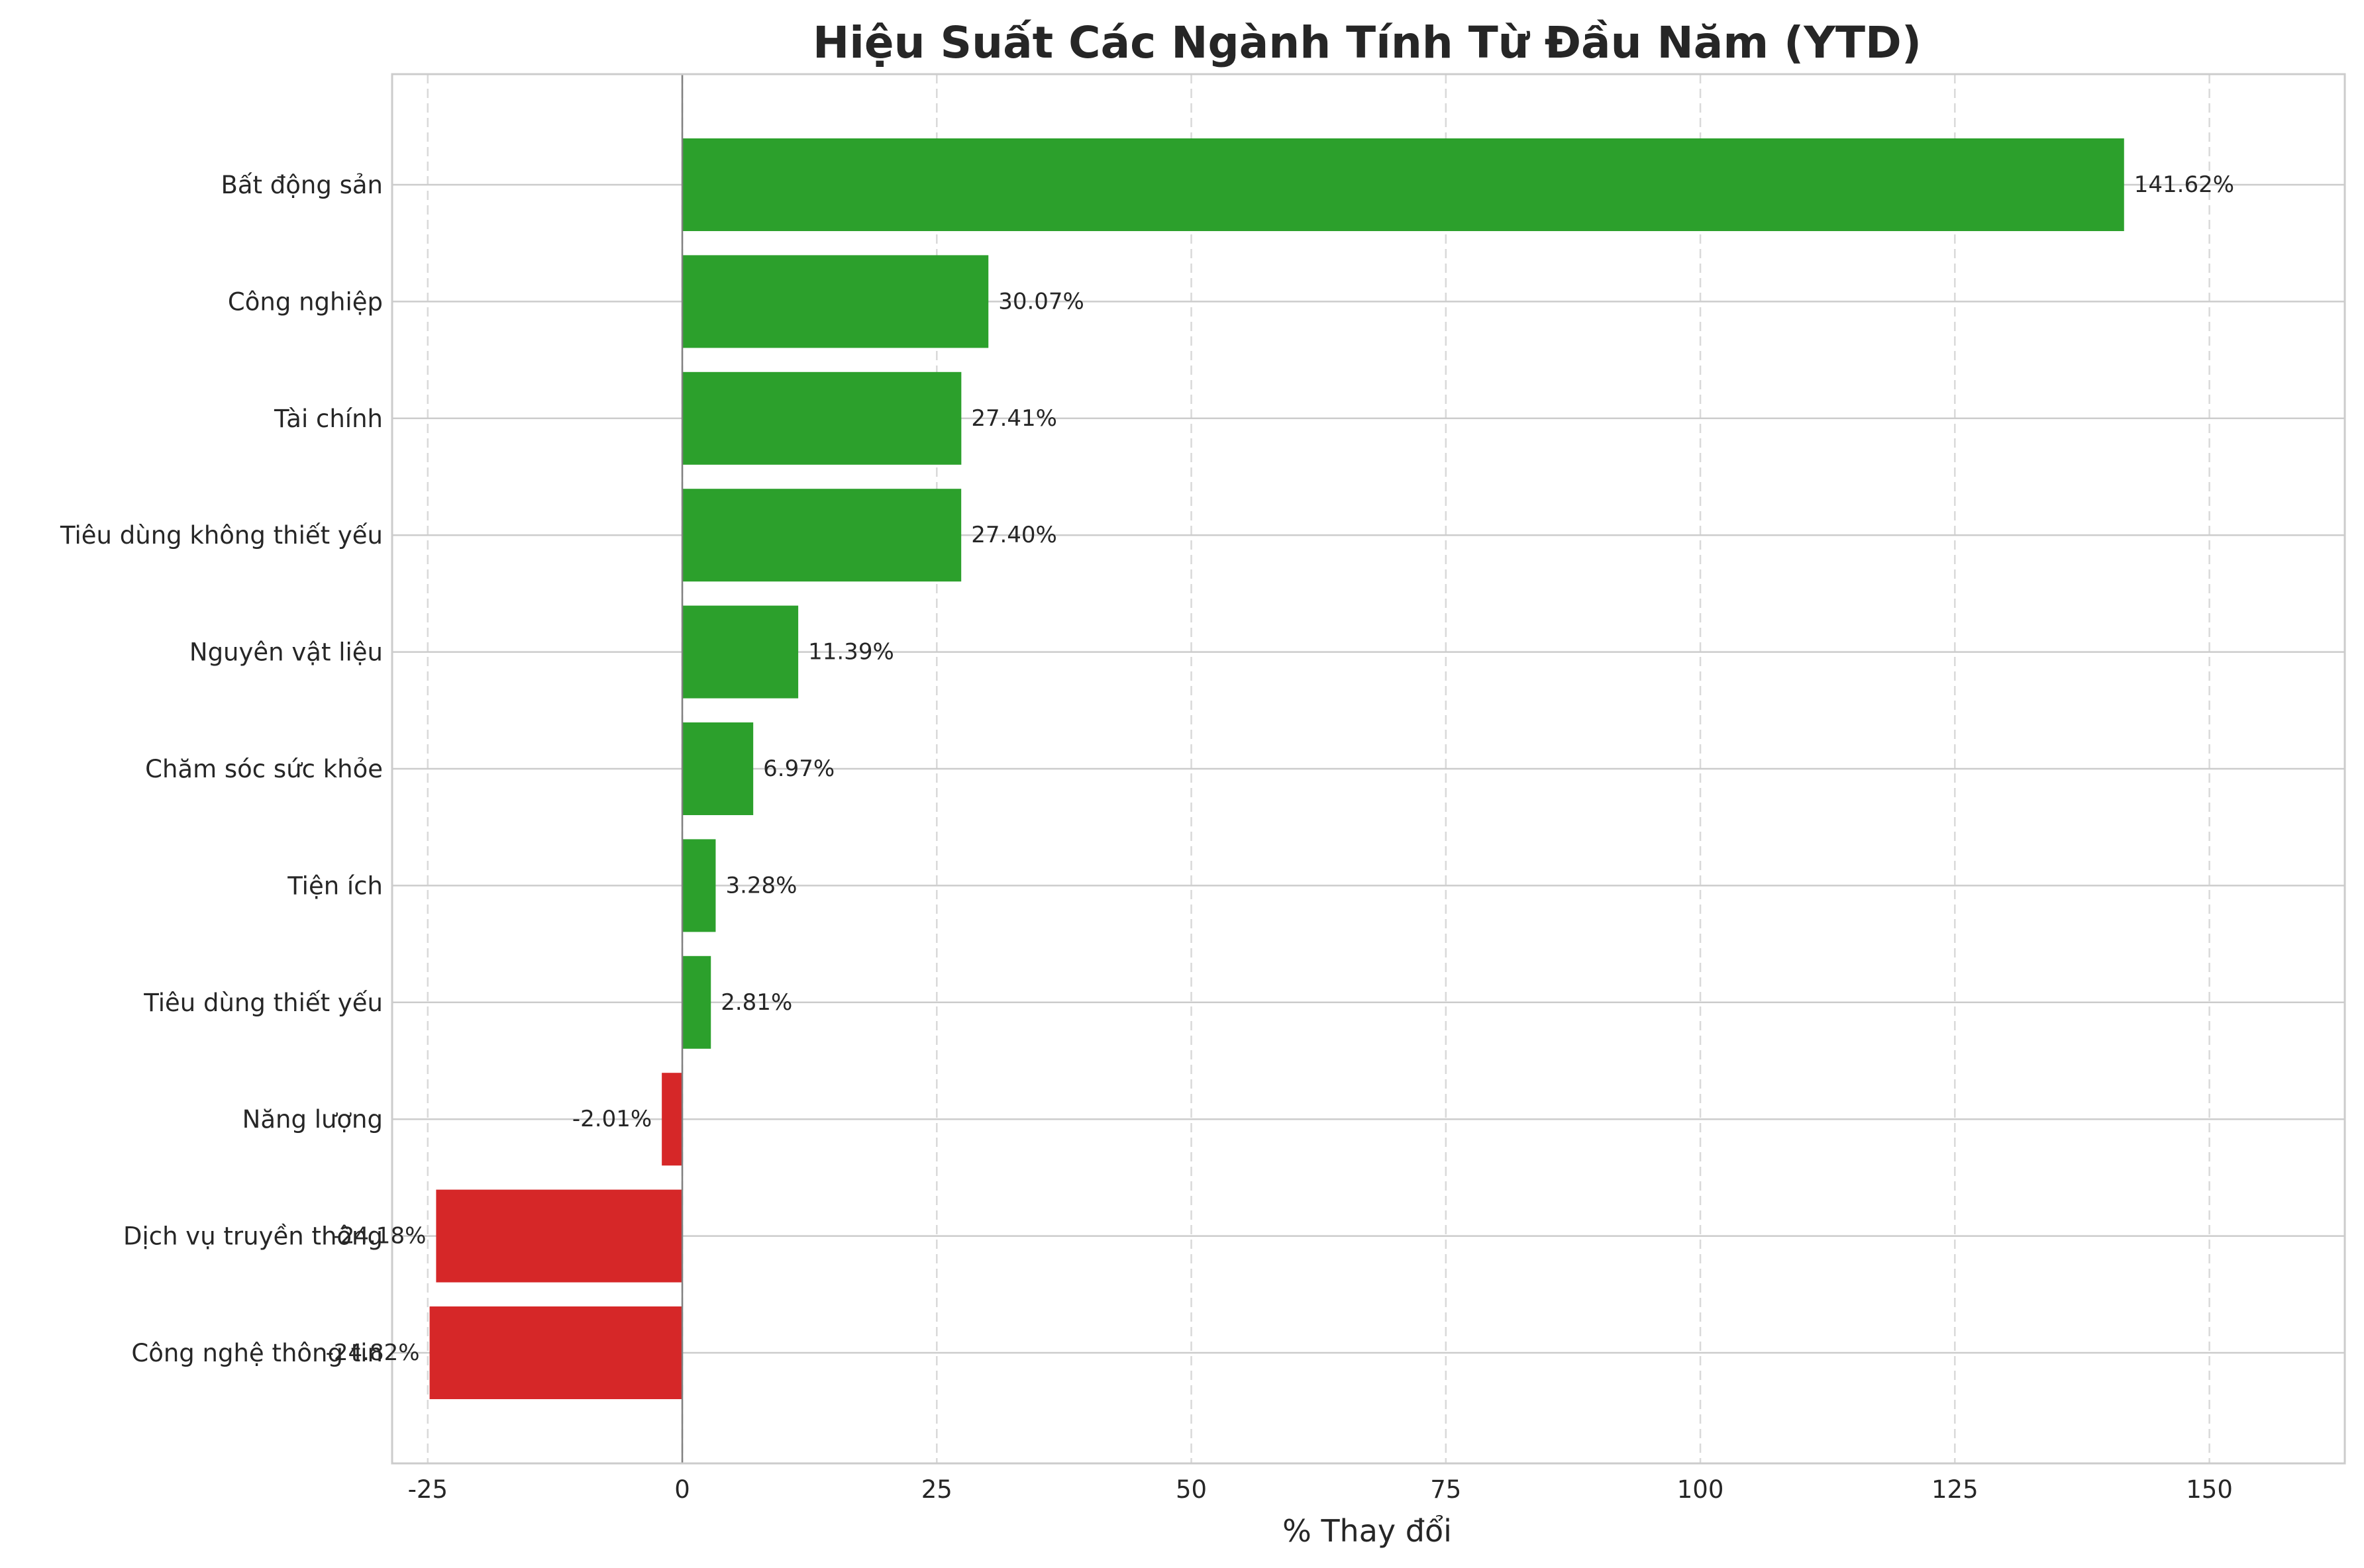 The height and width of the screenshot is (1568, 2364). I want to click on category-label: Dịch vụ truyền thông, so click(253, 1236).